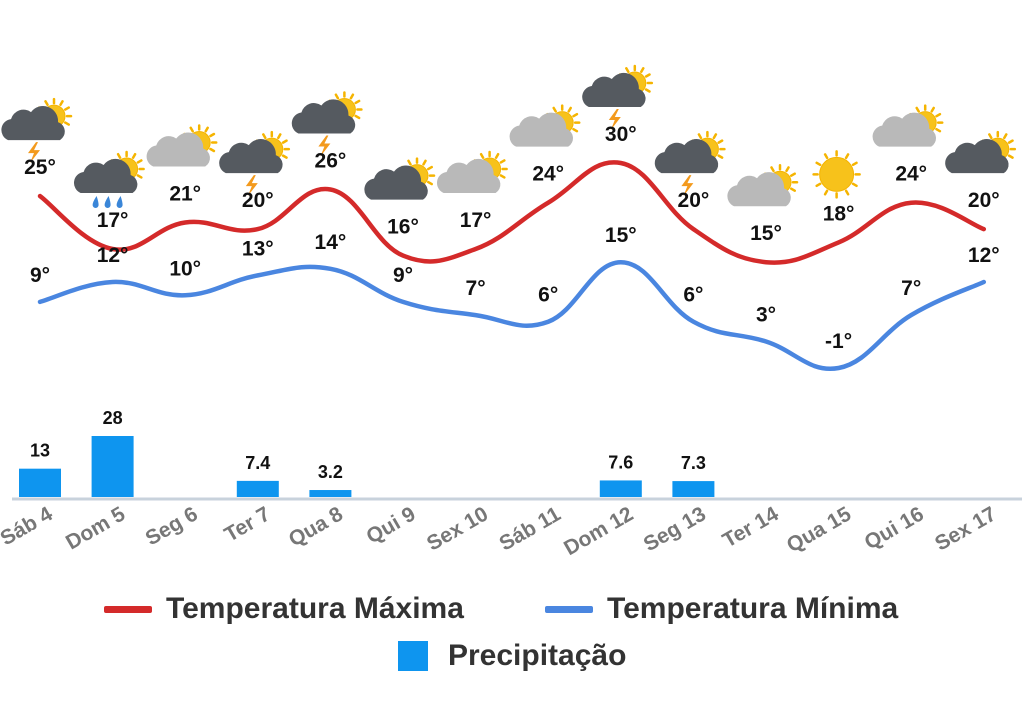 This screenshot has width=1028, height=703. I want to click on max-temp-label: 18°, so click(839, 213).